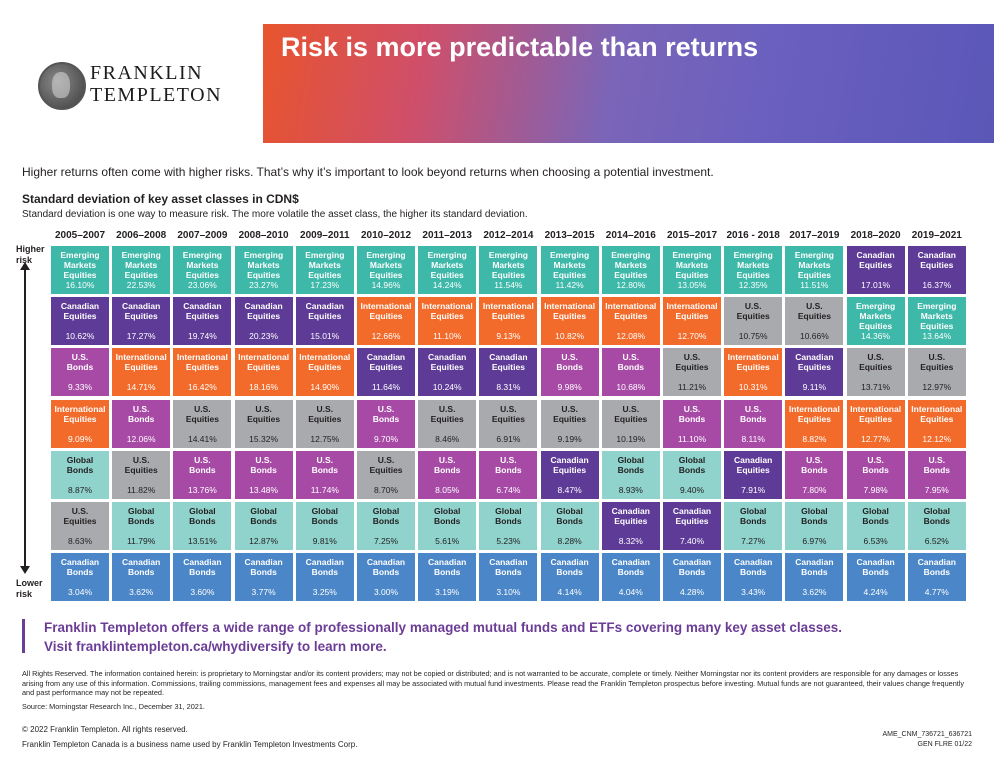  Describe the element at coordinates (264, 387) in the screenshot. I see `std-dev-value: 18.16%` at that location.